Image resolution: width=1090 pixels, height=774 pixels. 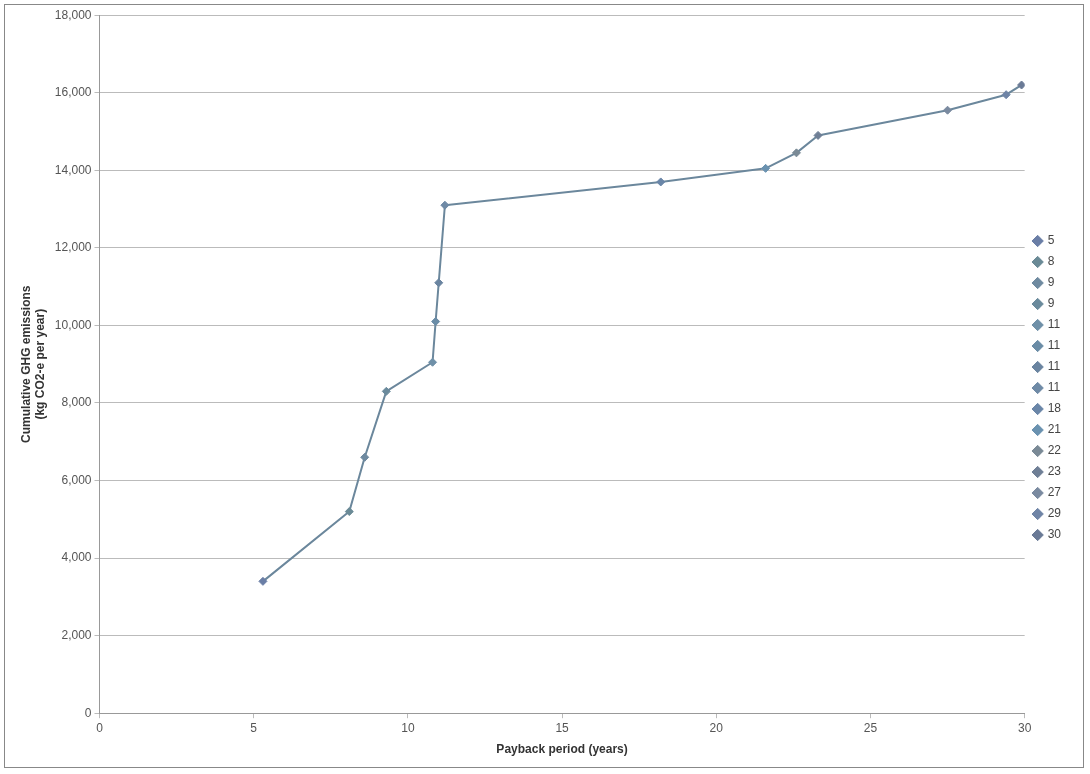 I want to click on legend-label: 8, so click(x=1051, y=261).